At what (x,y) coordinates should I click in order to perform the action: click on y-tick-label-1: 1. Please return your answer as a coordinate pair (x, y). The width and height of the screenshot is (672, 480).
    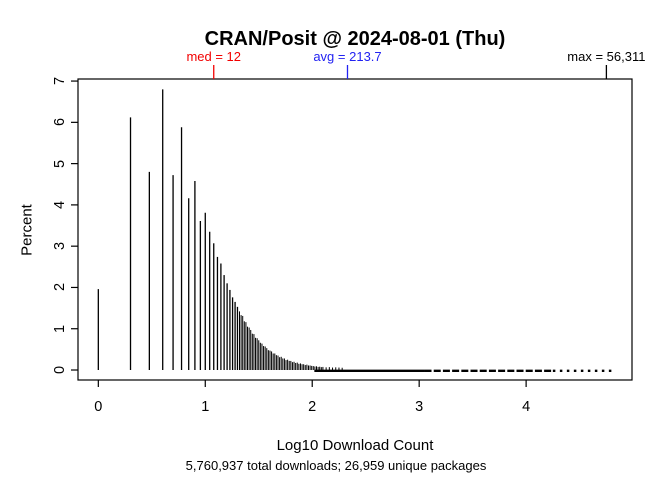
    Looking at the image, I should click on (60, 328).